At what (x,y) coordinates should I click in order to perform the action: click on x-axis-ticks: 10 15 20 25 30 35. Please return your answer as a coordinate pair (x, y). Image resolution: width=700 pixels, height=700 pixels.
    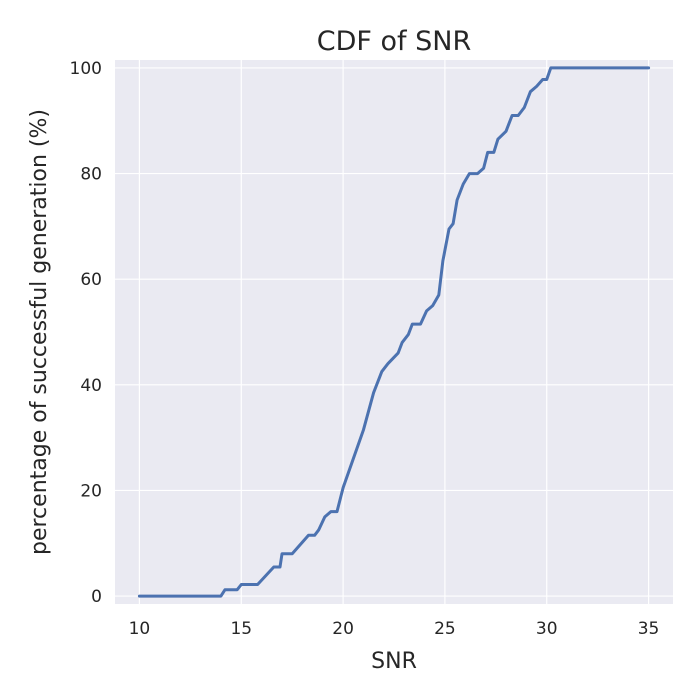
    Looking at the image, I should click on (394, 629).